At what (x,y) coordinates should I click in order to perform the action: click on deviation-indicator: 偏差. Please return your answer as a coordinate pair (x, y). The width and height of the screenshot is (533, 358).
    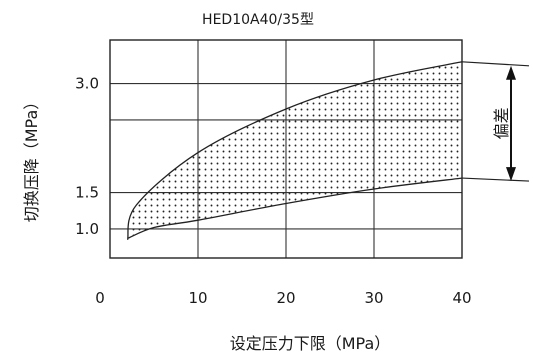
    Looking at the image, I should click on (504, 123).